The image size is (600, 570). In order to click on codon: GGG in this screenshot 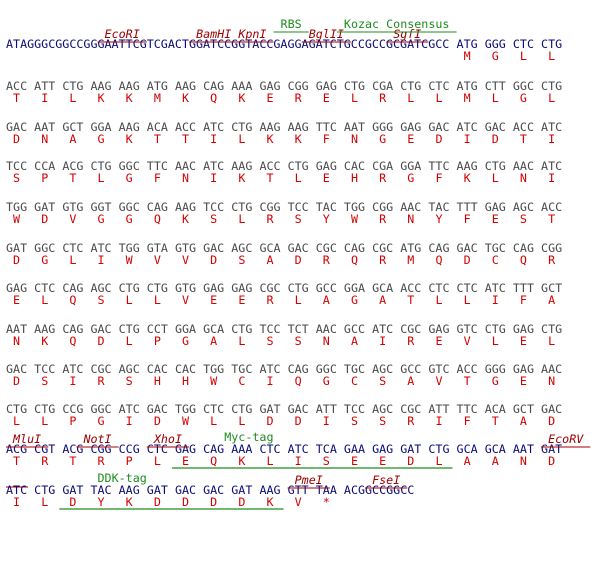, I will do `click(495, 44)`.